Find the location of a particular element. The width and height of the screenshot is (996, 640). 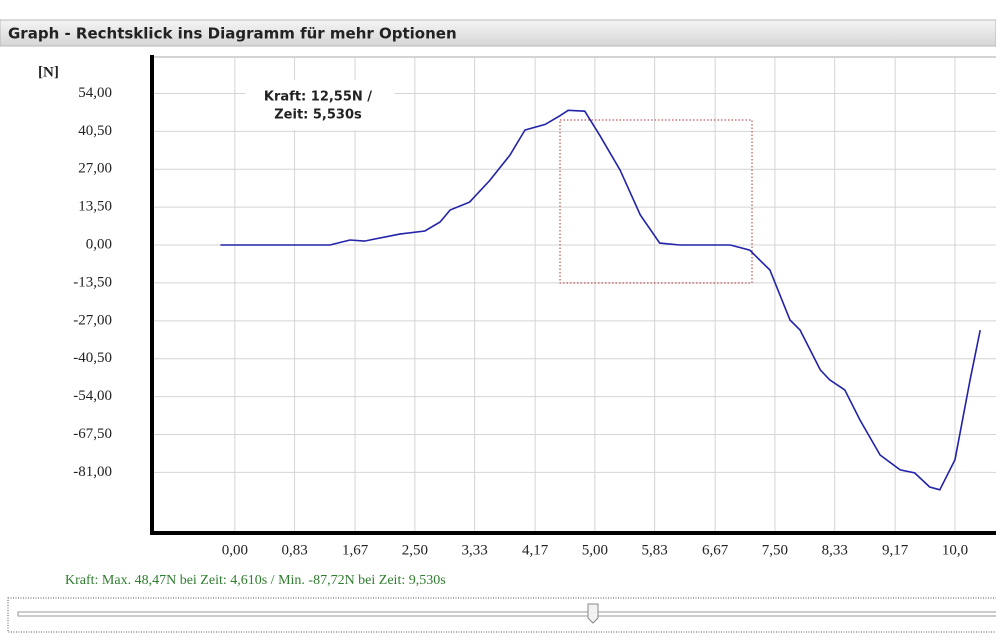

y-tick-label: 13,50 is located at coordinates (95, 207).